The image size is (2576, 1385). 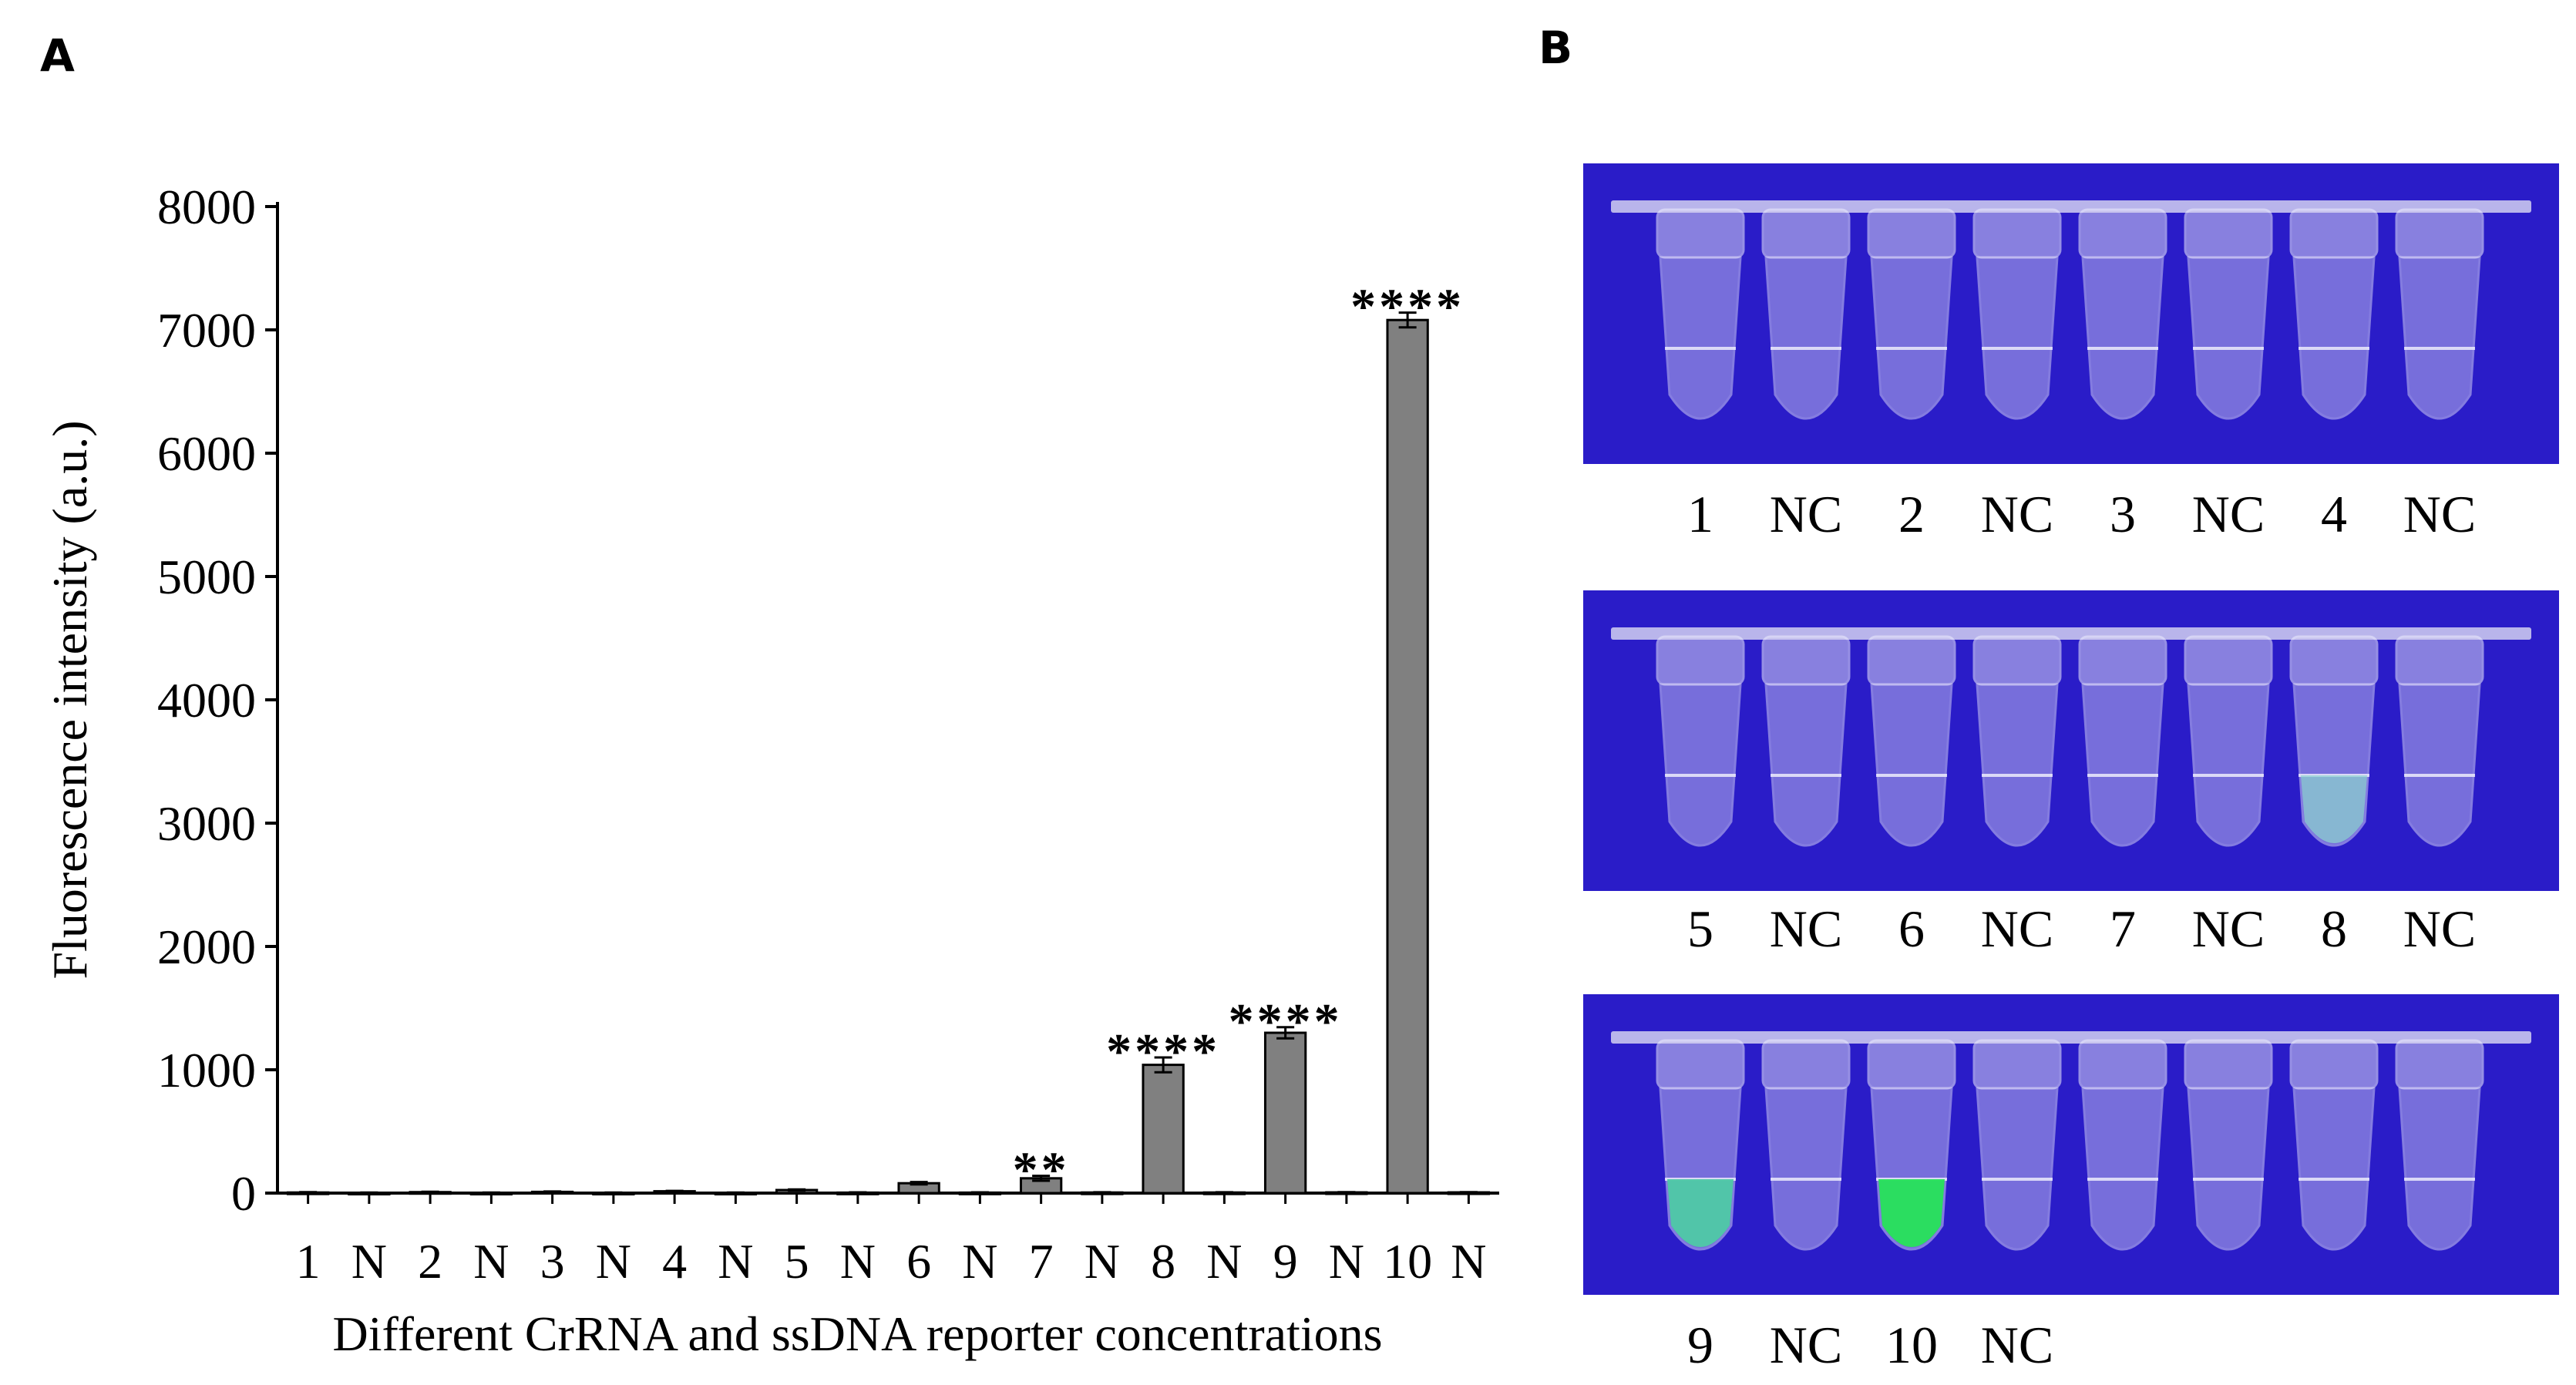 I want to click on x-tick-label: 6, so click(x=918, y=1261).